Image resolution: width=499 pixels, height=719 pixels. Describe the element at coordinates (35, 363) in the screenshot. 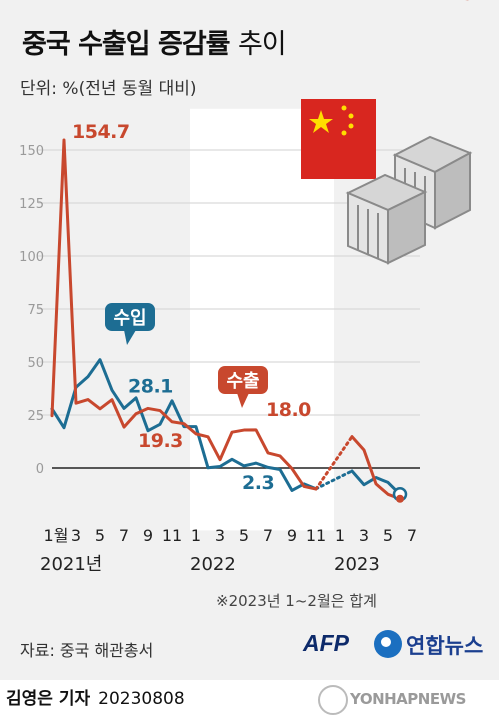

I see `y-tick-label: 50` at that location.